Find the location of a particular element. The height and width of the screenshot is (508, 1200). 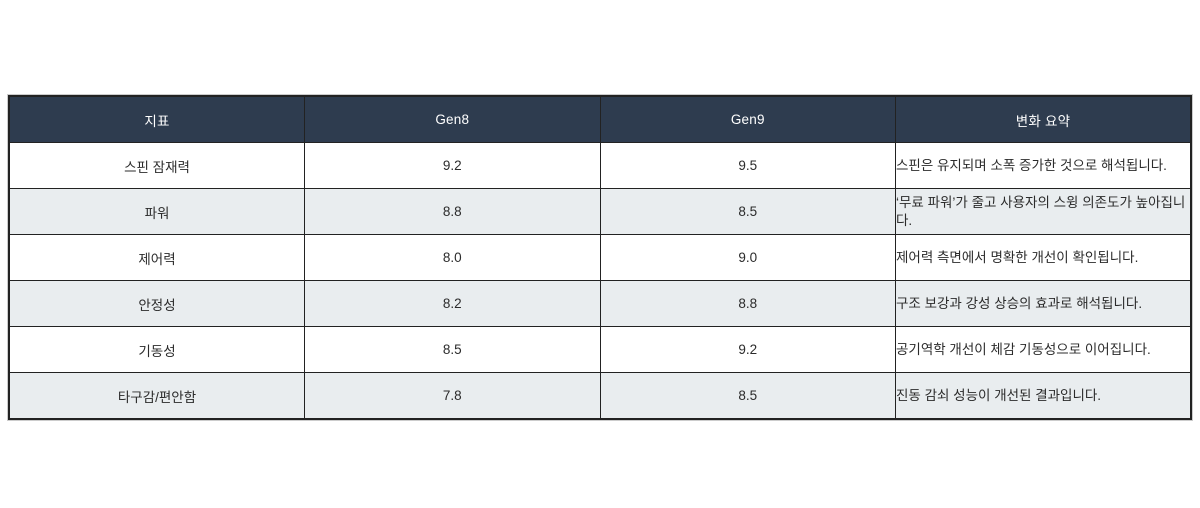

cell-gen8-value: 8.2 is located at coordinates (452, 303).